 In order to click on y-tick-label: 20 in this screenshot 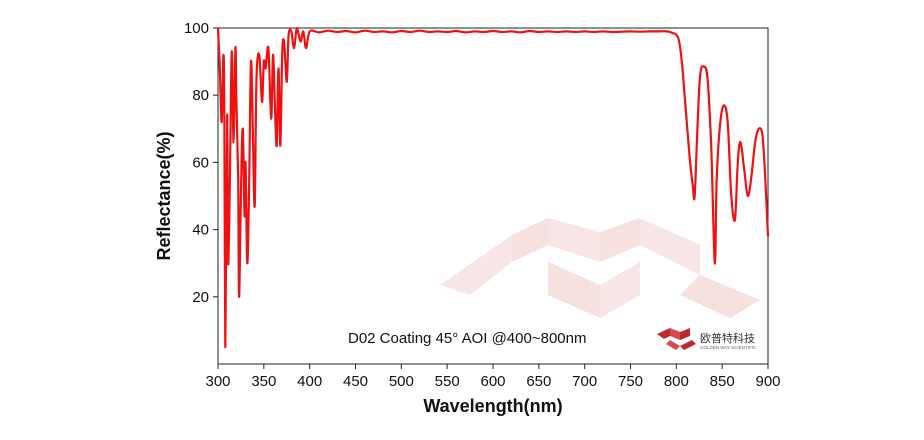, I will do `click(200, 297)`.